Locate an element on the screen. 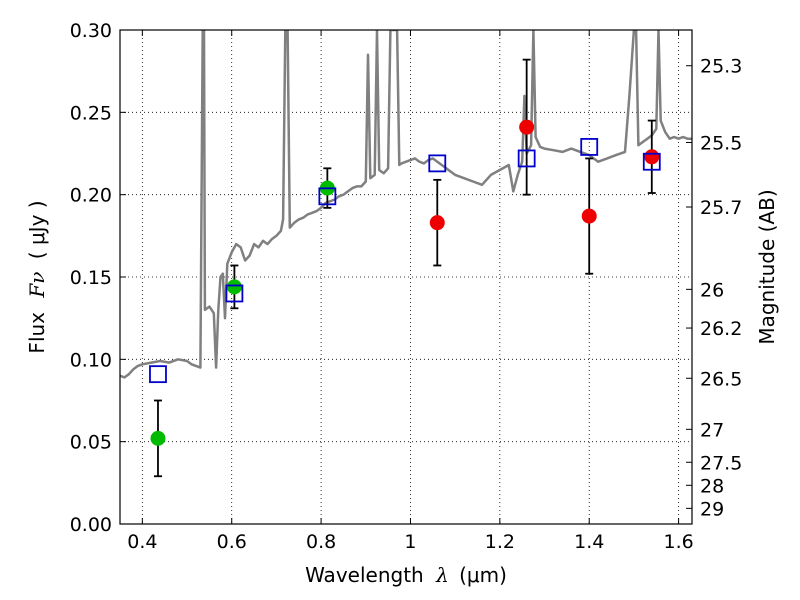 The height and width of the screenshot is (600, 800). x-axis-label-prefix: Wavelength is located at coordinates (364, 575).